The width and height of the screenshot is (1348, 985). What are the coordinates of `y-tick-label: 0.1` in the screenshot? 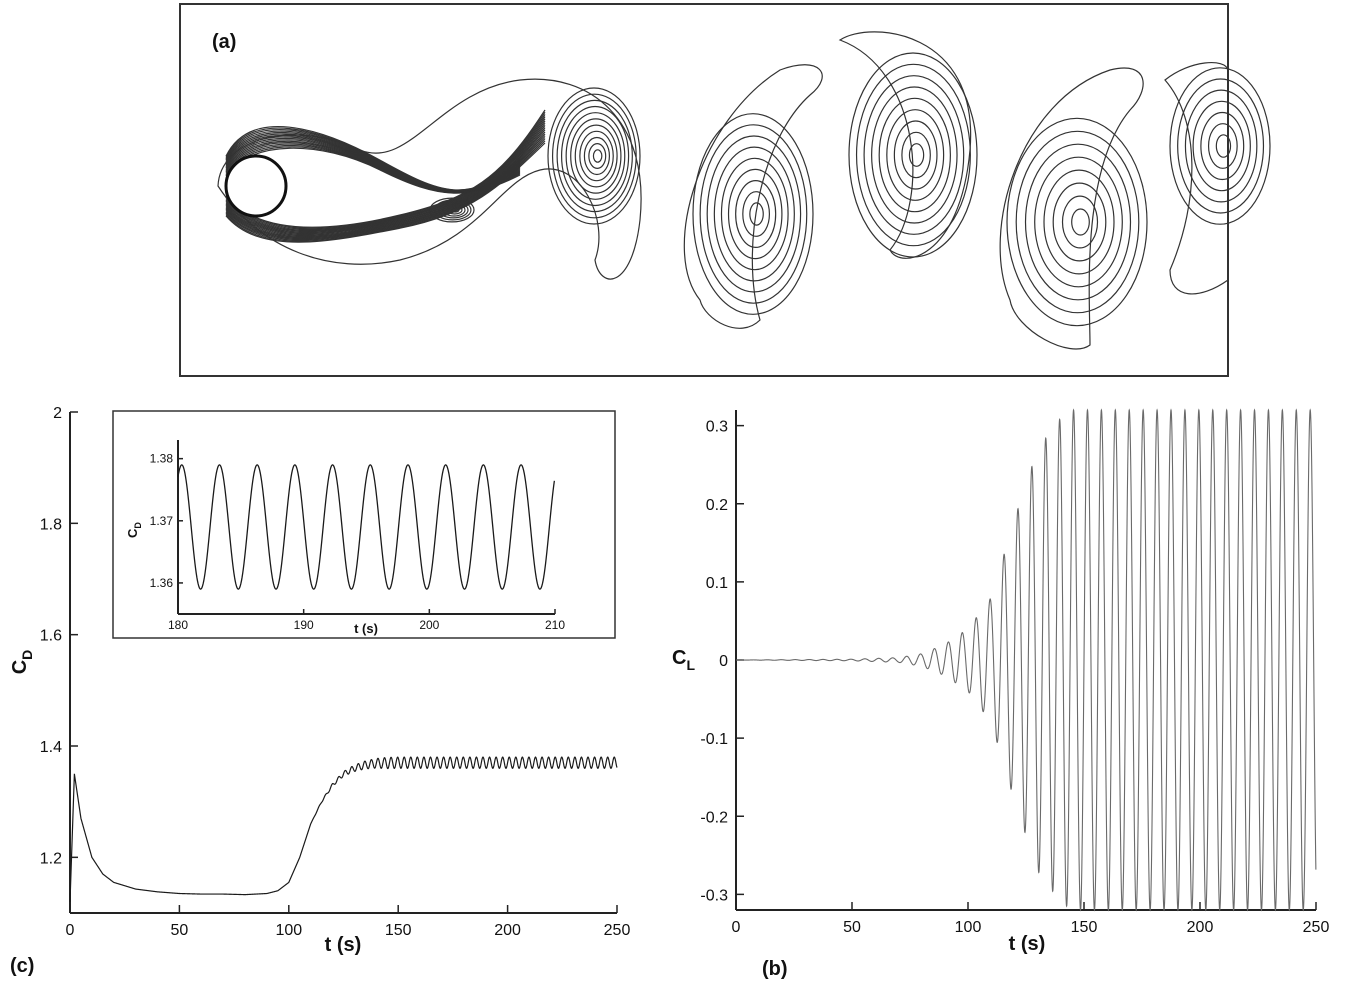 It's located at (717, 583).